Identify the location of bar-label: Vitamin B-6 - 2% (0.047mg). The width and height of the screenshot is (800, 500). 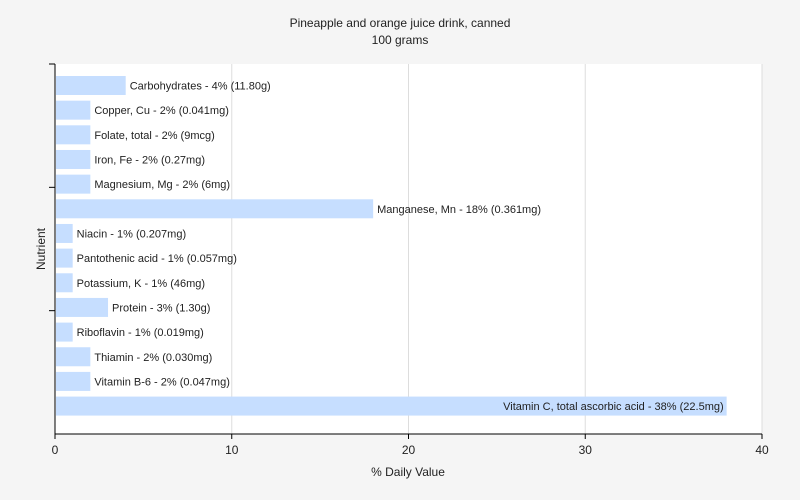
(162, 382).